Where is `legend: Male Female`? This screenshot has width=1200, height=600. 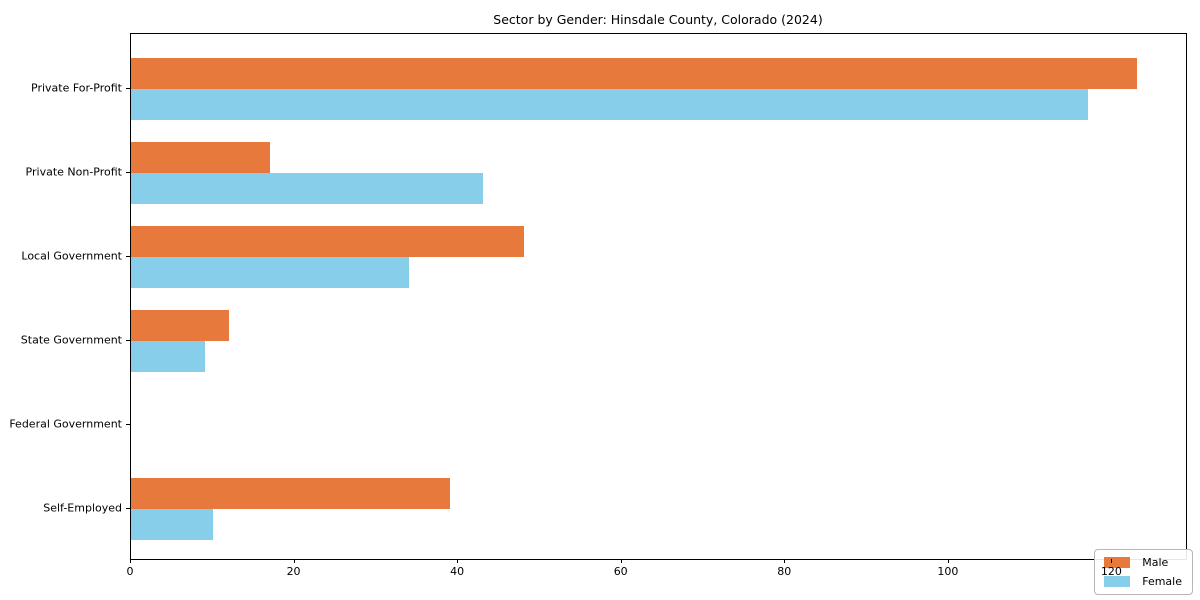
legend: Male Female is located at coordinates (1143, 572).